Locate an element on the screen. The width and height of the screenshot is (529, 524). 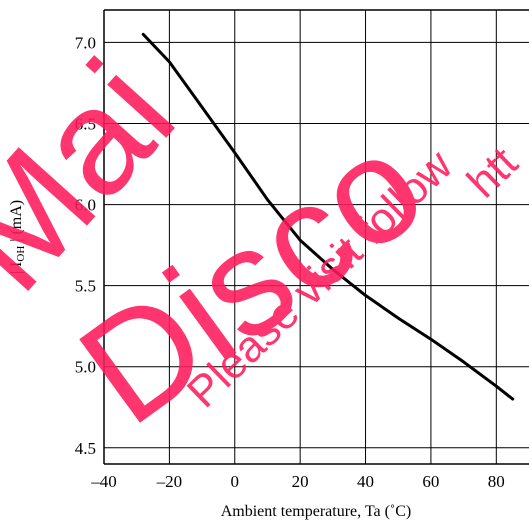
y-axis-label: | IOH | (mA) is located at coordinates (17, 237).